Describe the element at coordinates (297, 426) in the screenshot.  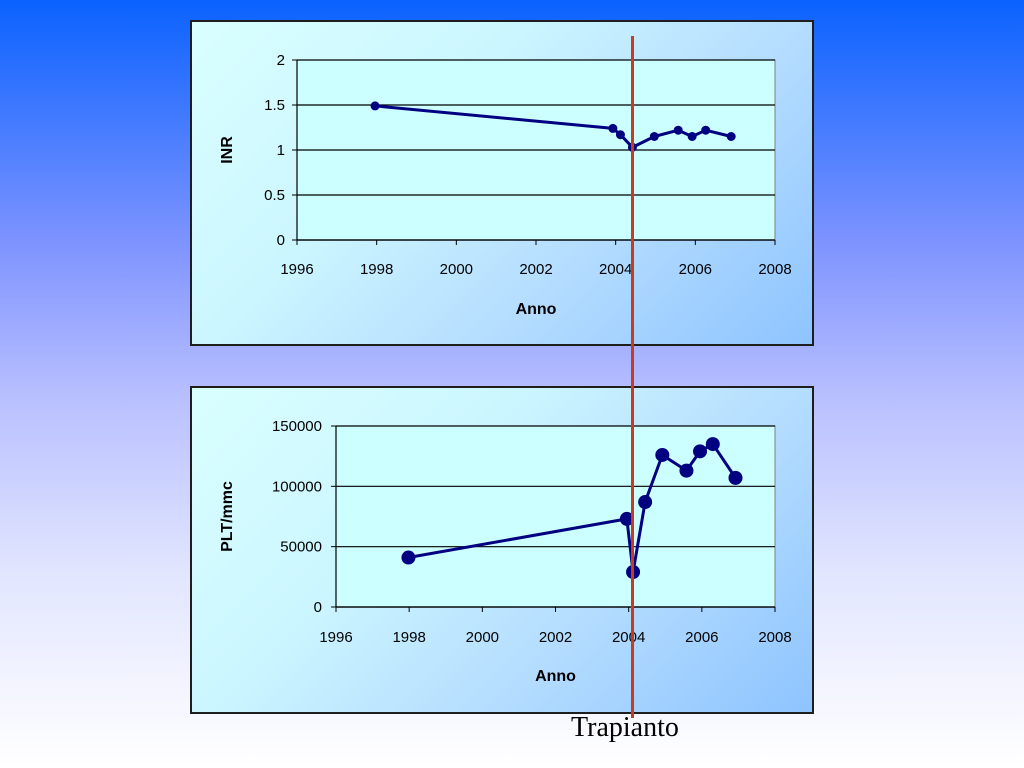
I see `y-tick-label: 150000` at that location.